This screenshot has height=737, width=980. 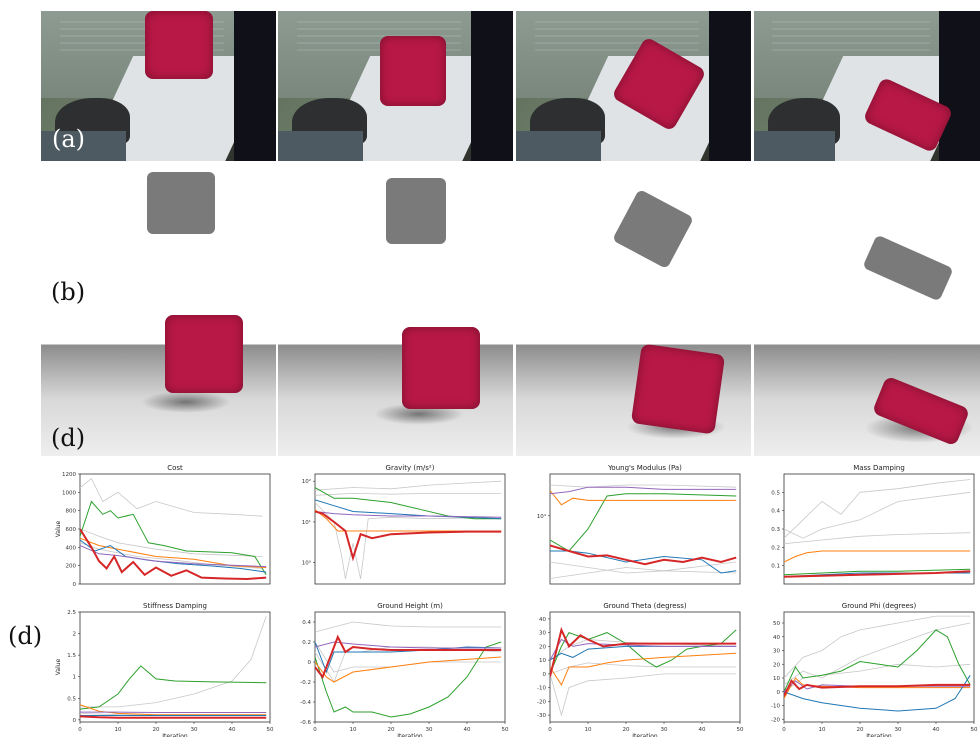 What do you see at coordinates (879, 468) in the screenshot?
I see `chart-title: Mass Damping` at bounding box center [879, 468].